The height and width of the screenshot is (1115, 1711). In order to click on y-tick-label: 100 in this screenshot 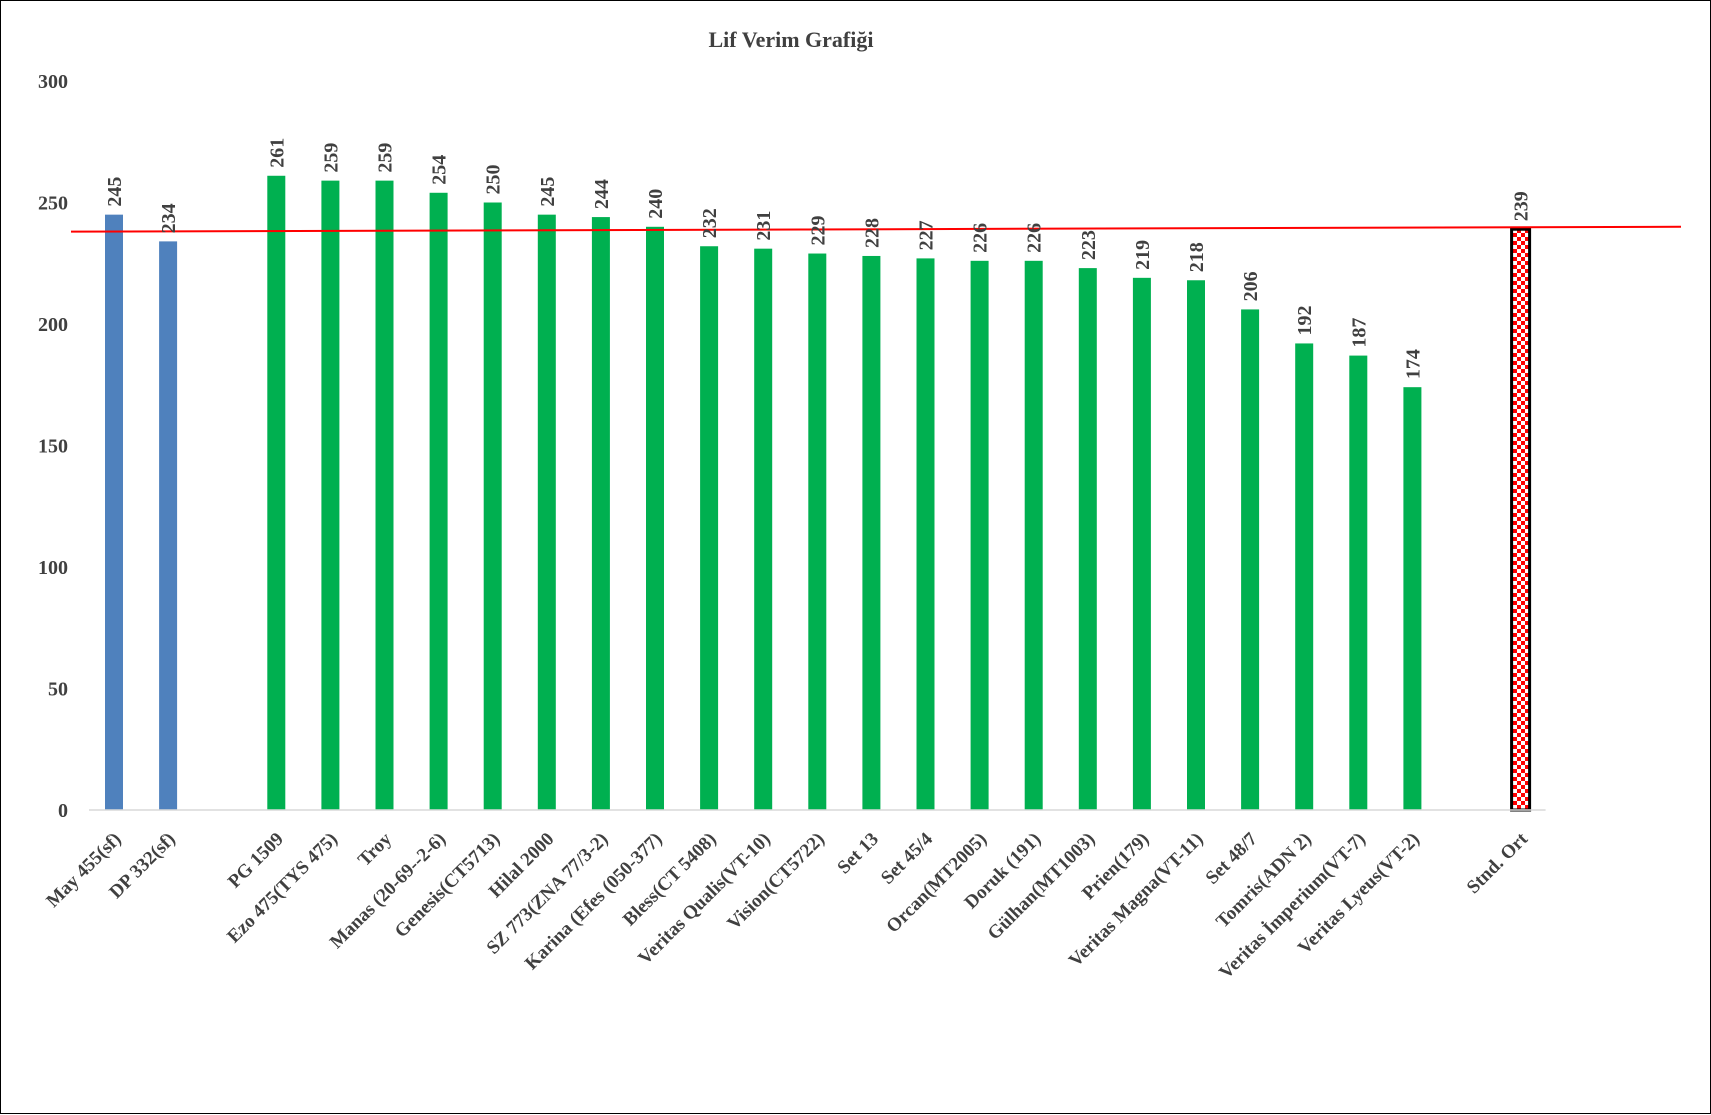, I will do `click(53, 568)`.